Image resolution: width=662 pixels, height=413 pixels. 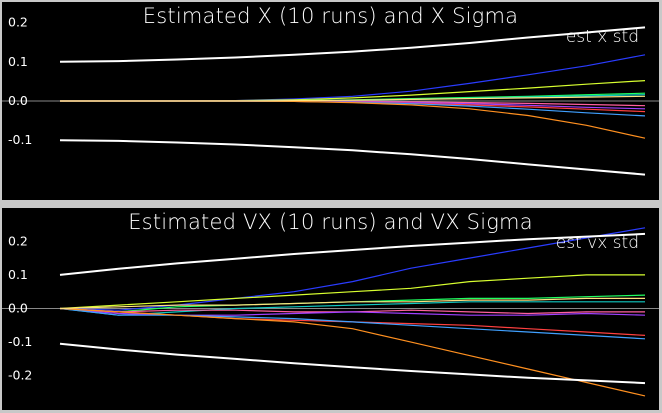 What do you see at coordinates (330, 222) in the screenshot?
I see `vx-chart-title: Estimated VX (10 runs) and VX Sigma` at bounding box center [330, 222].